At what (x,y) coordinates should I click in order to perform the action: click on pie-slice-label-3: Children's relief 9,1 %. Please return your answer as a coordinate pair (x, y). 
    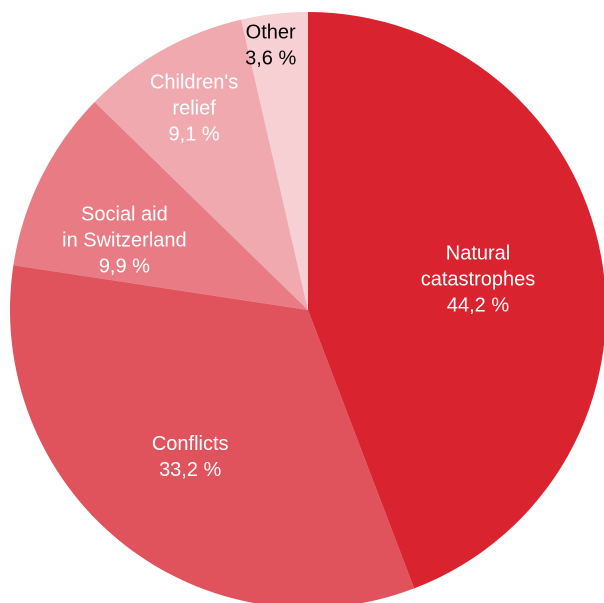
    Looking at the image, I should click on (194, 108).